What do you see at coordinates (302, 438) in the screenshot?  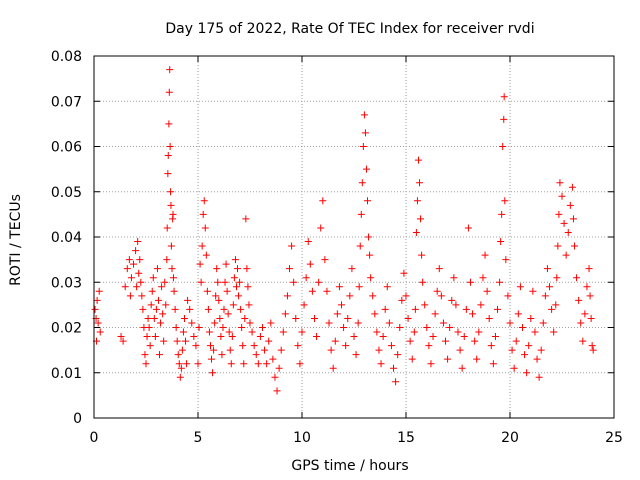 I see `x-tick-label: 10` at bounding box center [302, 438].